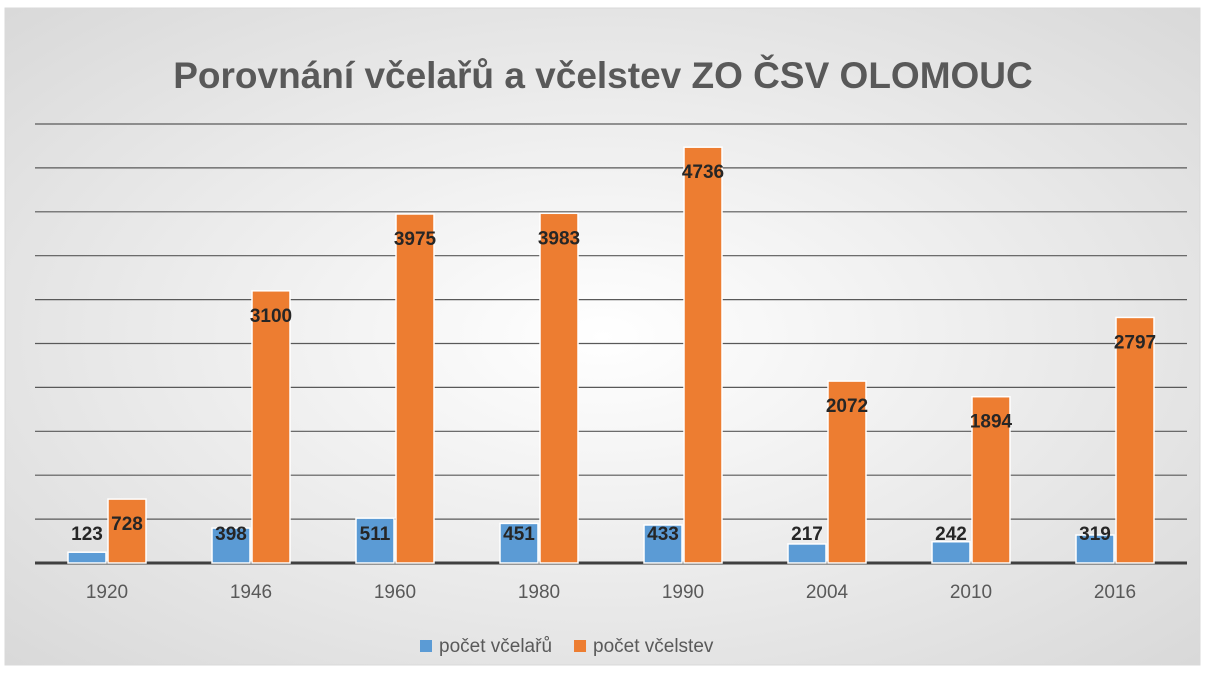 This screenshot has width=1206, height=682. Describe the element at coordinates (375, 534) in the screenshot. I see `data-label: 511` at that location.